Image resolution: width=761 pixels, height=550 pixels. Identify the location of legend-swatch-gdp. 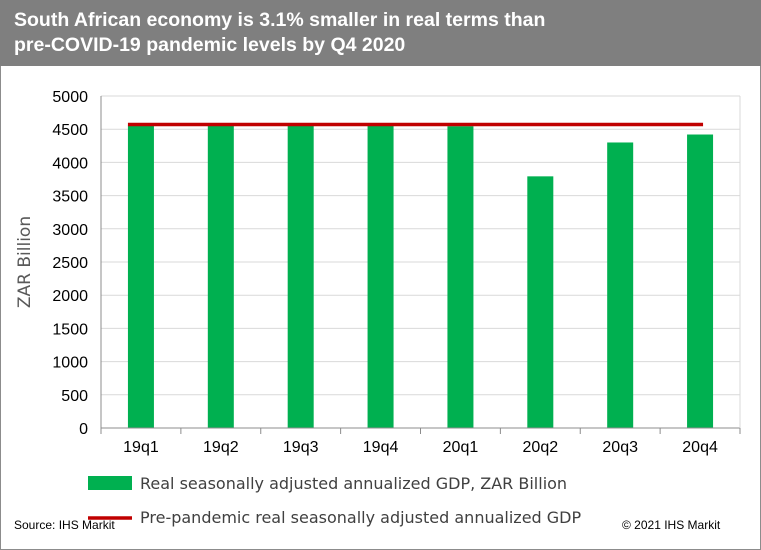
(110, 483).